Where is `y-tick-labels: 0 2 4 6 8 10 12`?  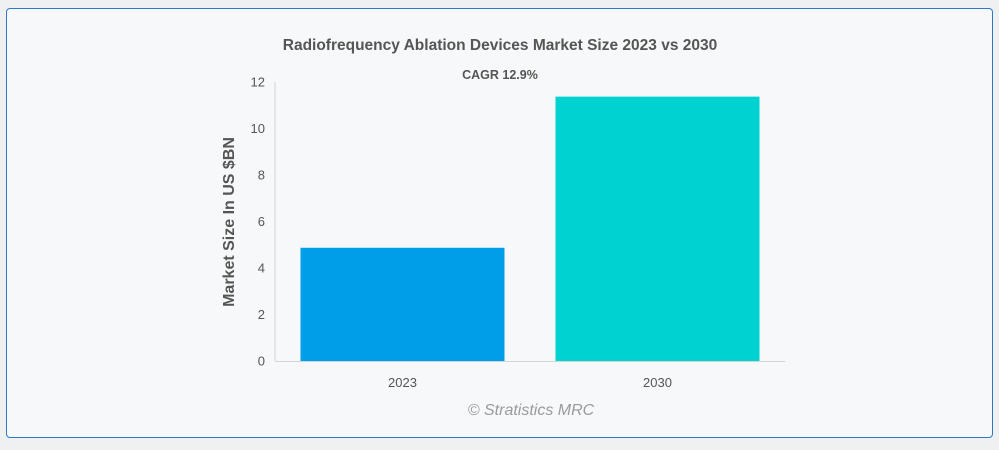
y-tick-labels: 0 2 4 6 8 10 12 is located at coordinates (258, 222).